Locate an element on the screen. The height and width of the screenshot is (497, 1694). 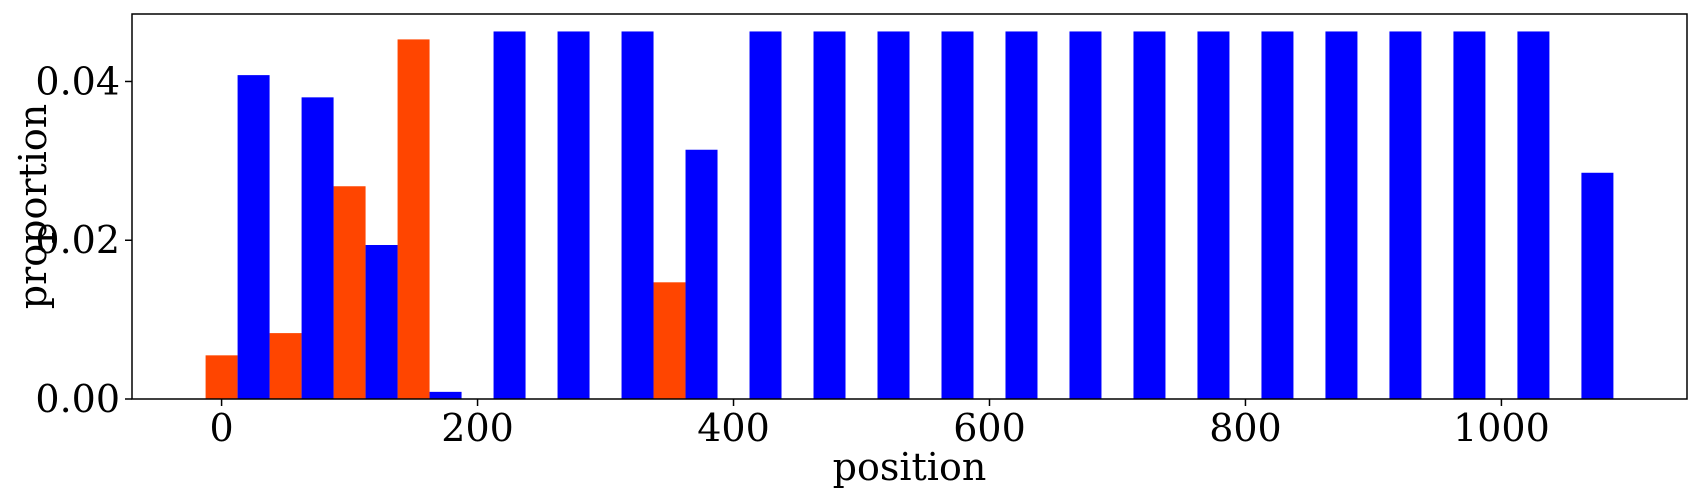
y-tick-label: 0.00 is located at coordinates (77, 399).